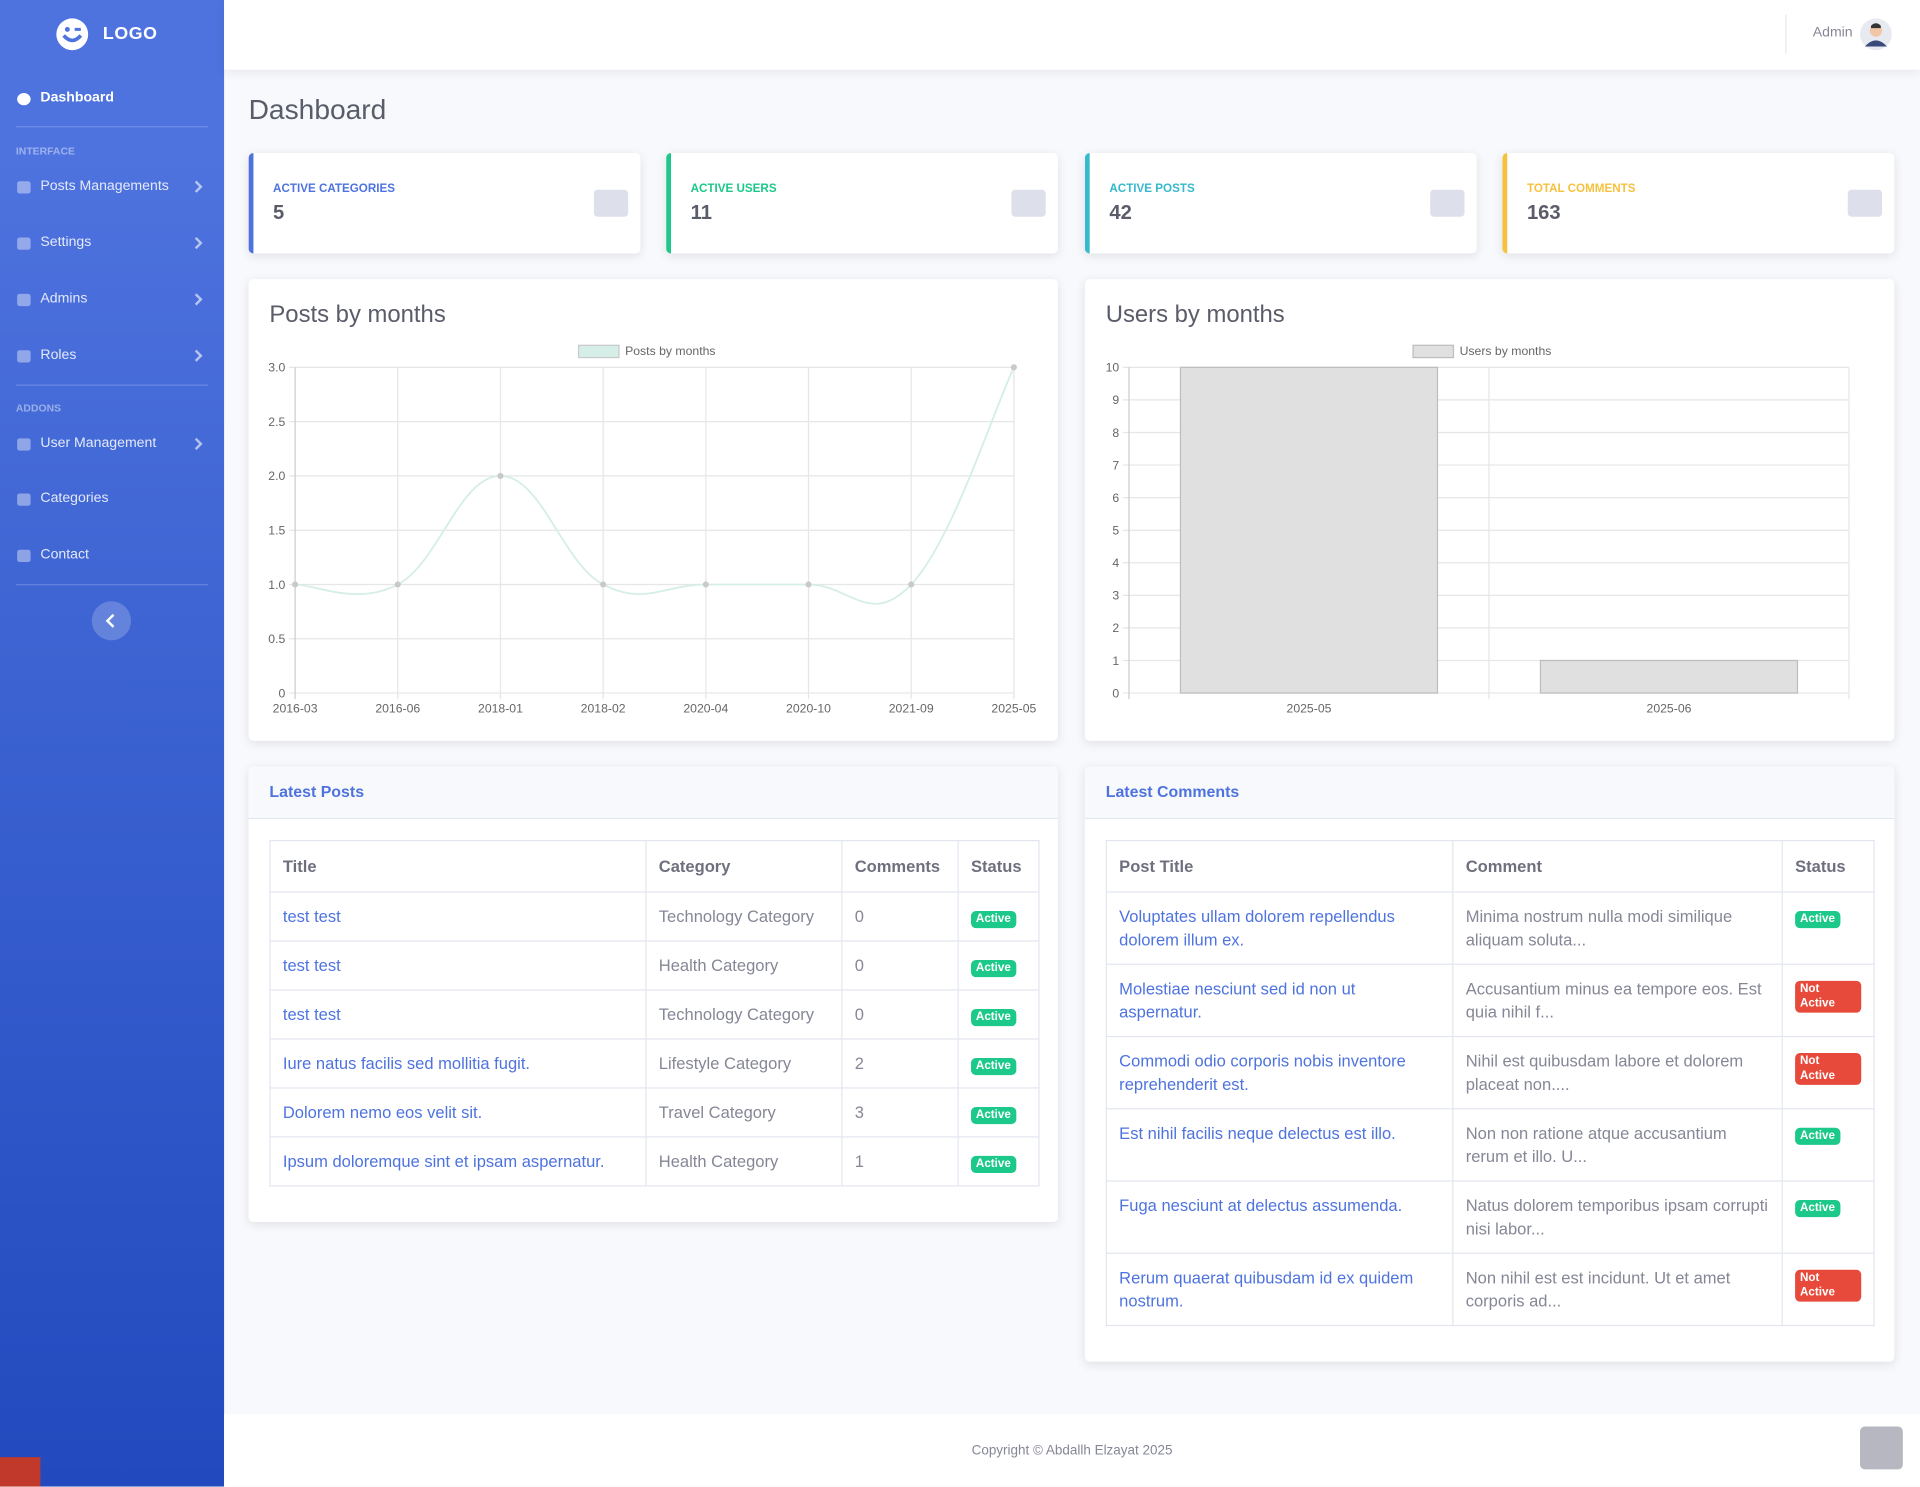  What do you see at coordinates (1195, 314) in the screenshot?
I see `chart-title: Users by months` at bounding box center [1195, 314].